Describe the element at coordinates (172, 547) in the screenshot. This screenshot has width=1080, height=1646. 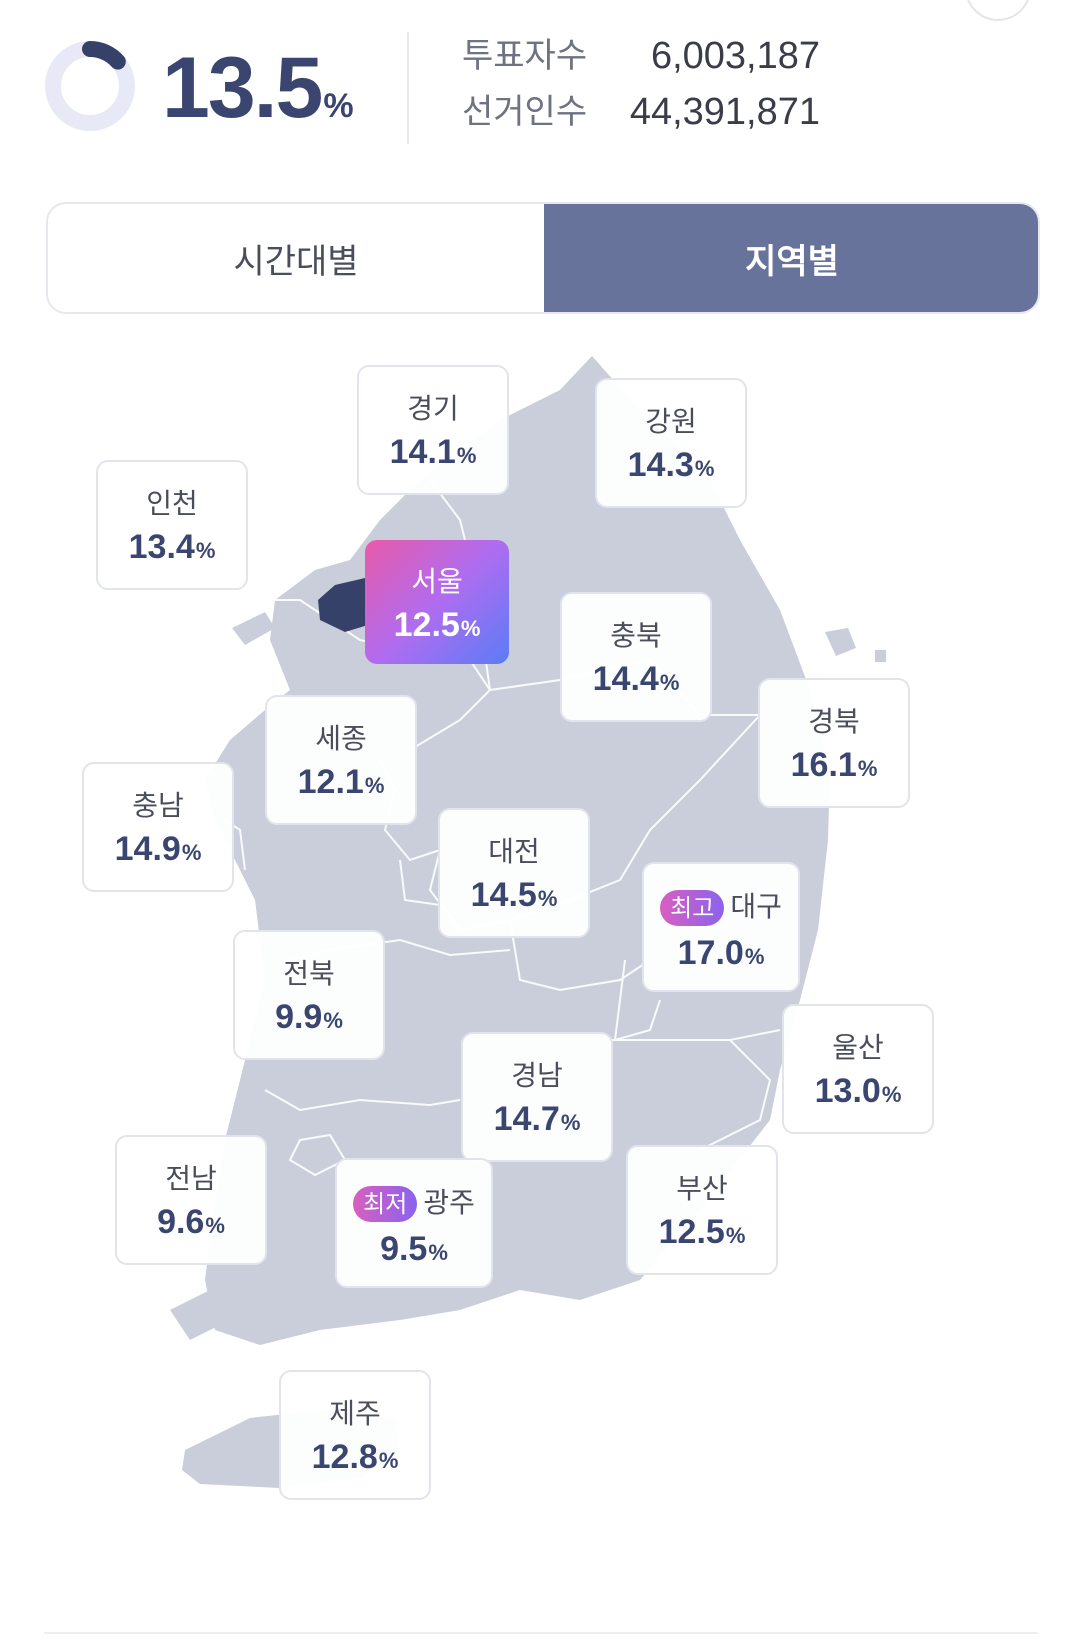
I see `region-value: 13.4%` at that location.